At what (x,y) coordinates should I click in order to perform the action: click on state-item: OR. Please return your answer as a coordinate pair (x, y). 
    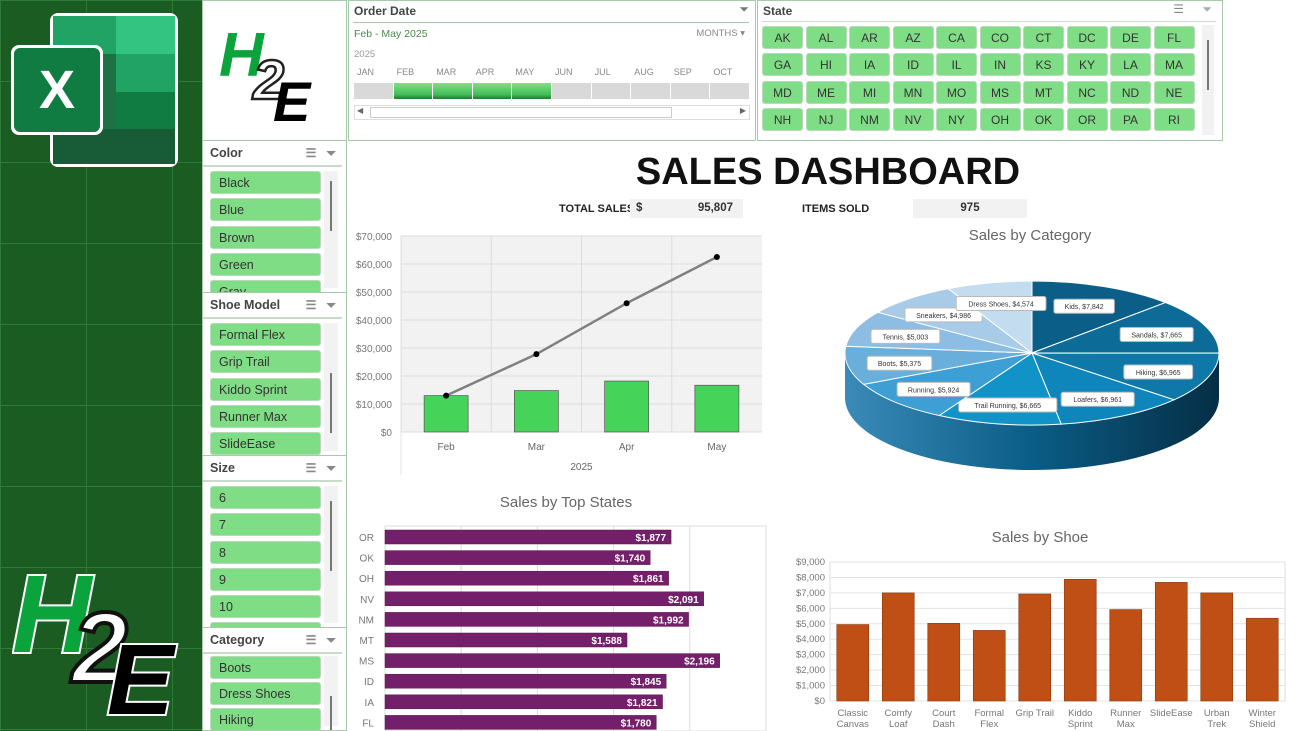
    Looking at the image, I should click on (1087, 119).